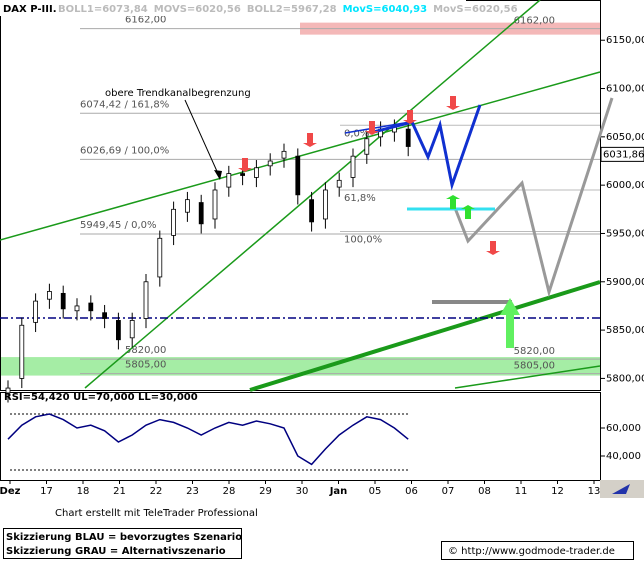 The image size is (644, 562). What do you see at coordinates (124, 150) in the screenshot?
I see `level-label: 6026,69 / 100,0%` at bounding box center [124, 150].